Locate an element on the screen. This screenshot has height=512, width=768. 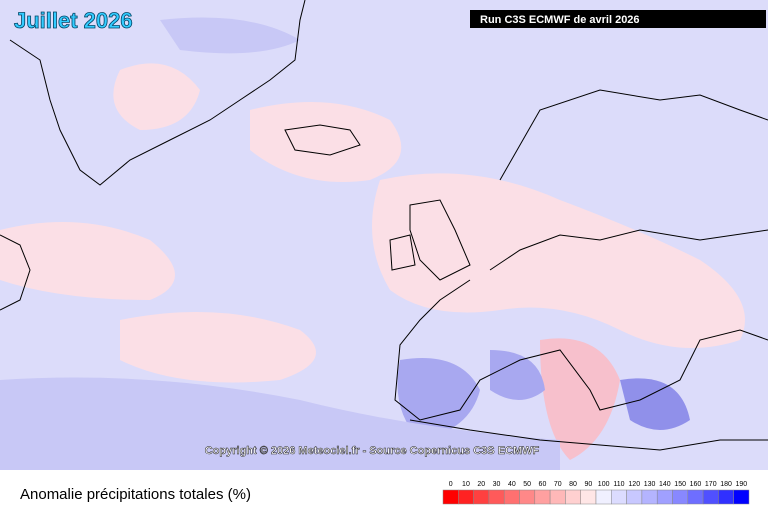
scale-tick-label: 150 is located at coordinates (680, 484).